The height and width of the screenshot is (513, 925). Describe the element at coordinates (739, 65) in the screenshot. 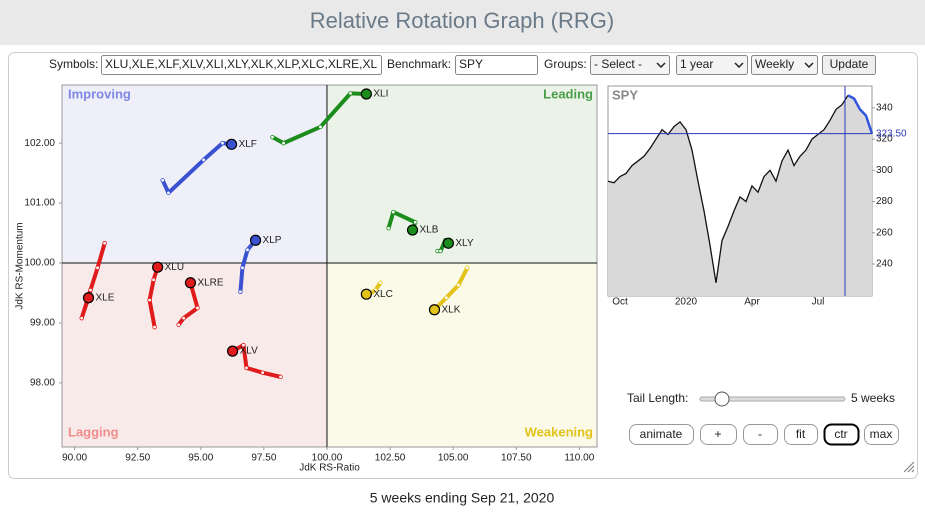

I see `period-select-arrow` at that location.